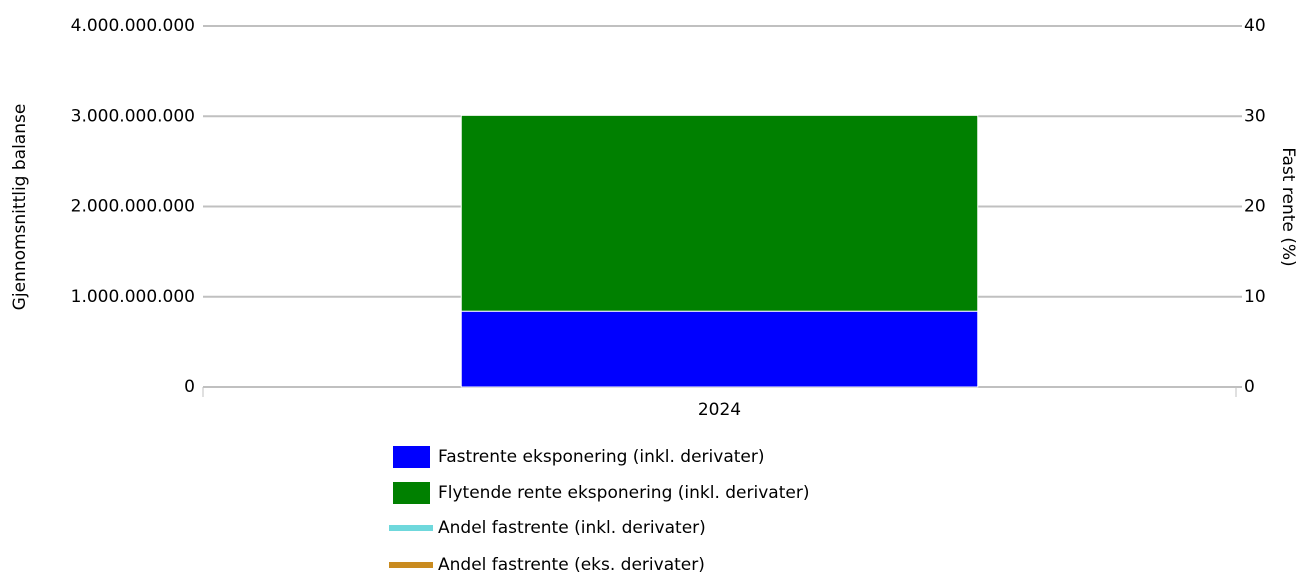 This screenshot has width=1301, height=575. Describe the element at coordinates (133, 116) in the screenshot. I see `y-tick-label: 3.000.000.000` at that location.